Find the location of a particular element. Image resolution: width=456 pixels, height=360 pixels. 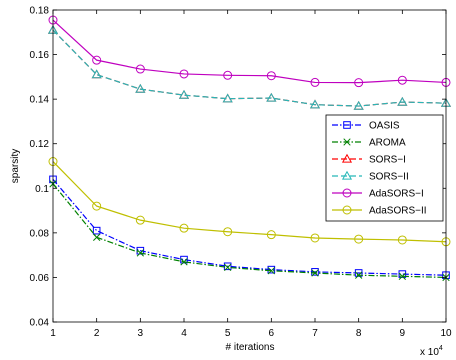

x-tick-label: 4 is located at coordinates (184, 333).